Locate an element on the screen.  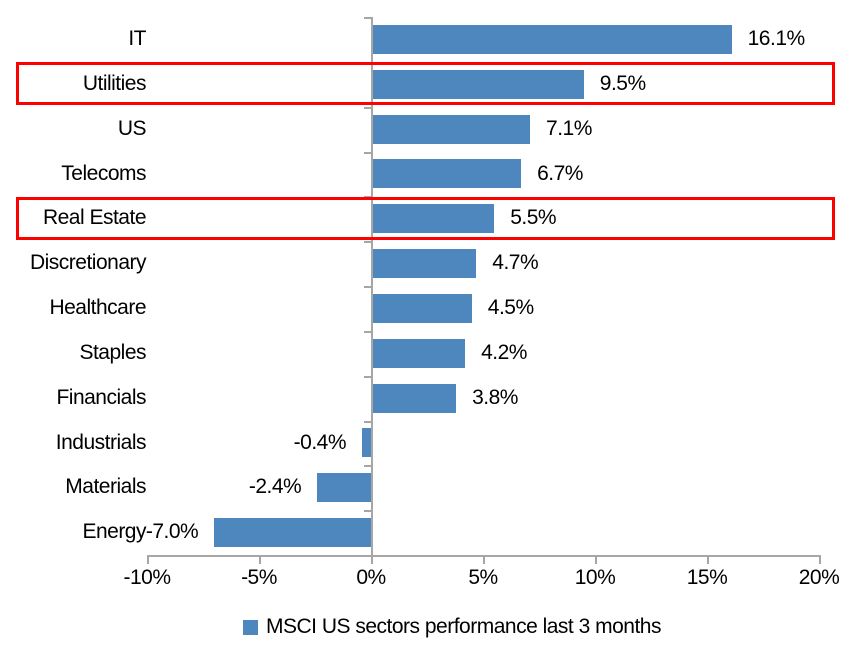
y-axis-line is located at coordinates (372, 287).